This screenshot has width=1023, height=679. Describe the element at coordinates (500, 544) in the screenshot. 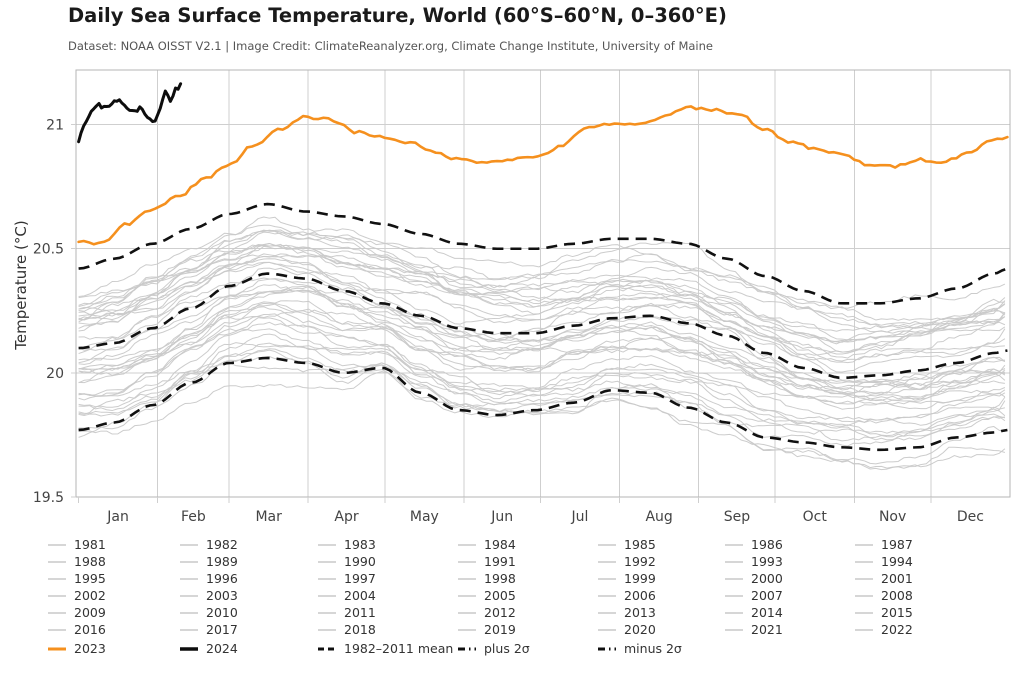

I see `legend-label-1984: 1984` at that location.